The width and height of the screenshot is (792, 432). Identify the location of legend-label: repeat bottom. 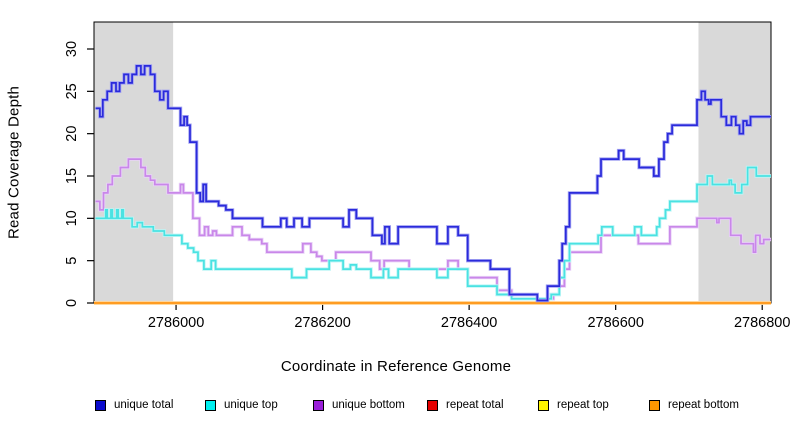
(703, 405).